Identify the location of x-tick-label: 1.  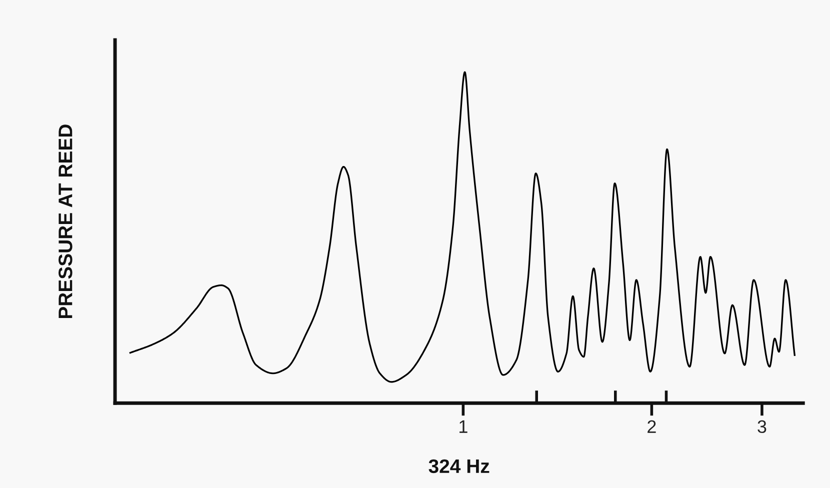
(464, 426).